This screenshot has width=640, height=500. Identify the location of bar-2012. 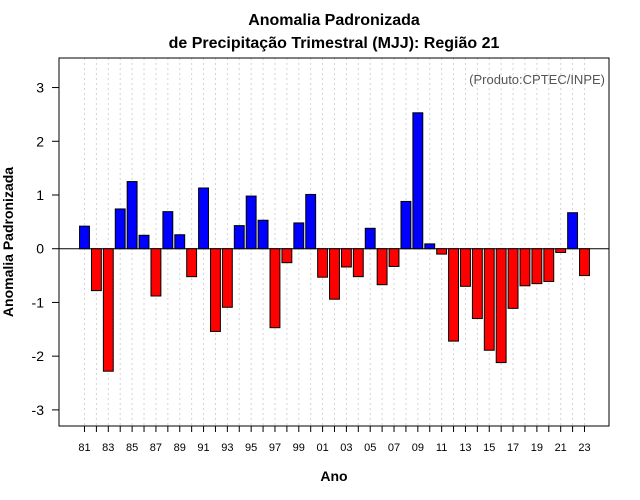
(453, 295).